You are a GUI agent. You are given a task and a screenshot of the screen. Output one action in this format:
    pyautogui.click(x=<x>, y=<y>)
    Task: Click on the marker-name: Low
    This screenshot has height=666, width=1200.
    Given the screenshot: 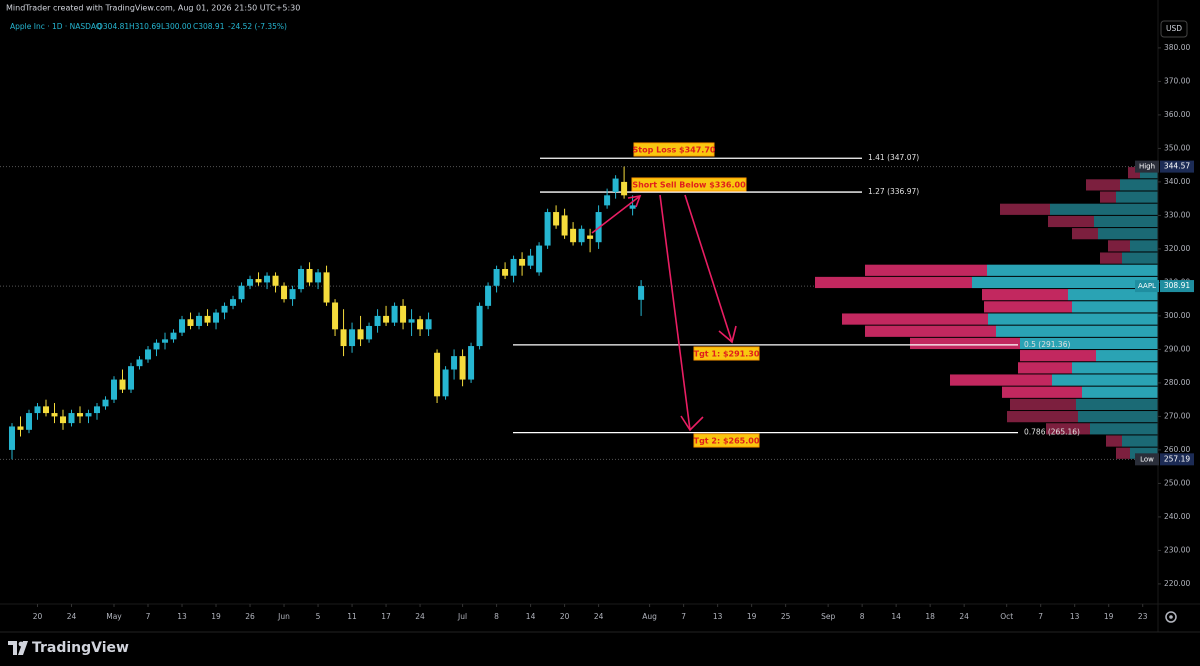 What is the action you would take?
    pyautogui.click(x=1147, y=459)
    